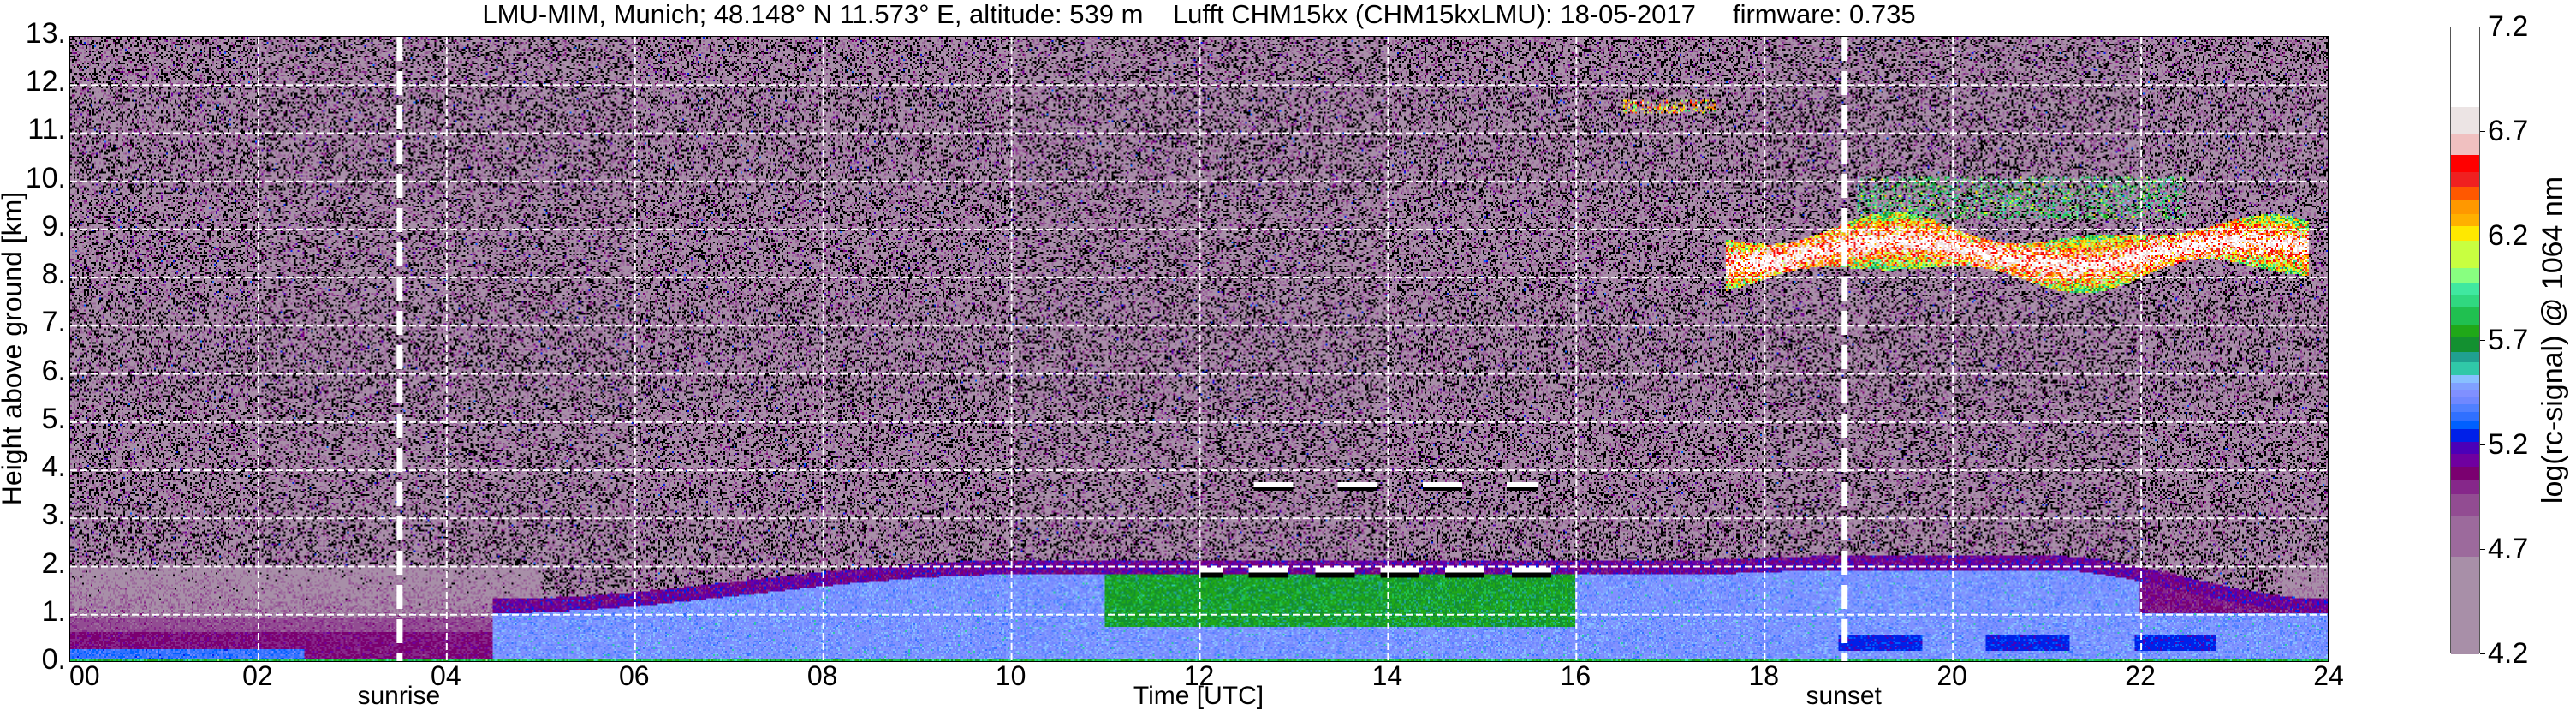 This screenshot has height=710, width=2576. What do you see at coordinates (822, 675) in the screenshot?
I see `x-tick-label: 08` at bounding box center [822, 675].